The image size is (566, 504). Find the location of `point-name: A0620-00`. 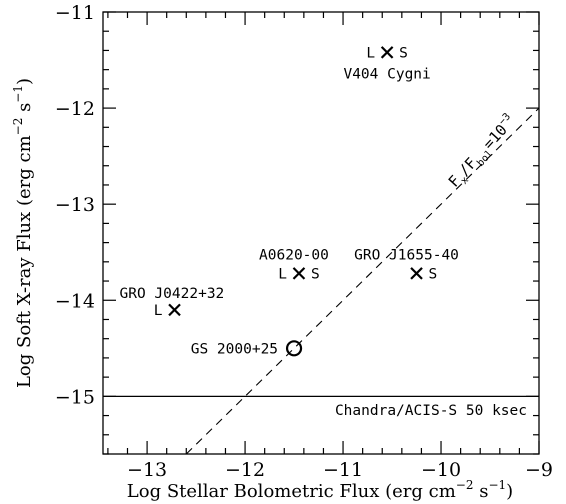

point-name: A0620-00 is located at coordinates (294, 255).